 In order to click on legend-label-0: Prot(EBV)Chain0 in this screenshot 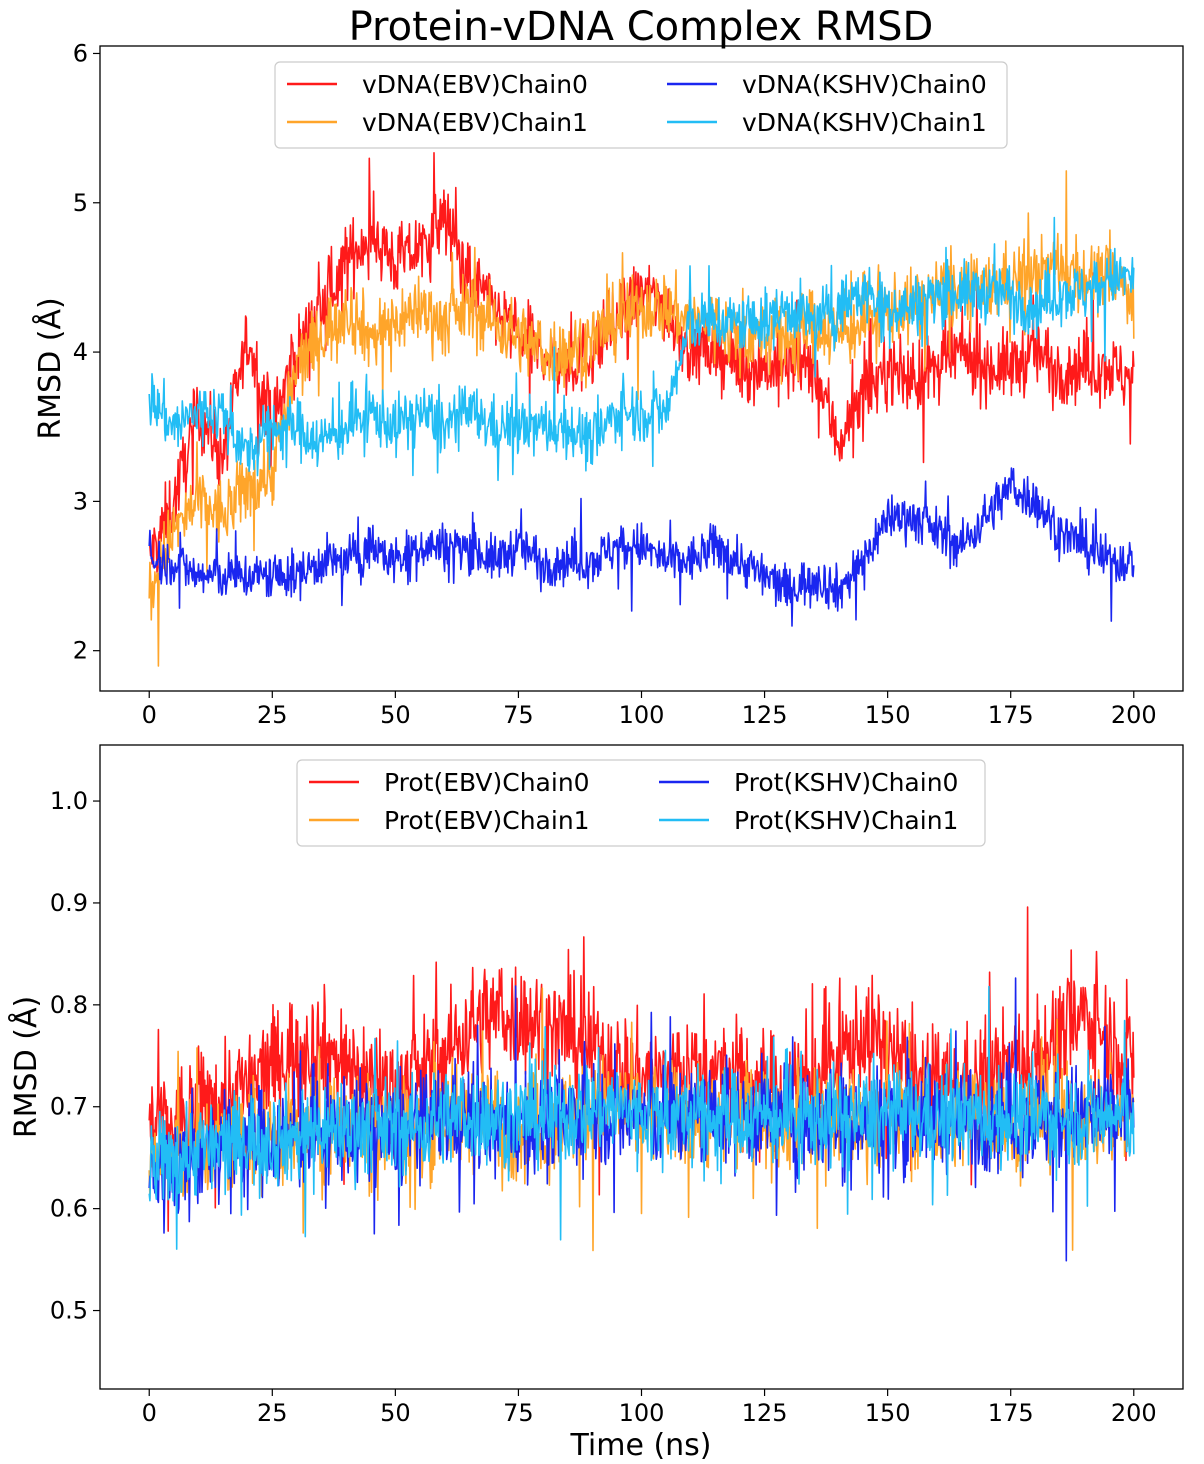, I will do `click(487, 782)`.